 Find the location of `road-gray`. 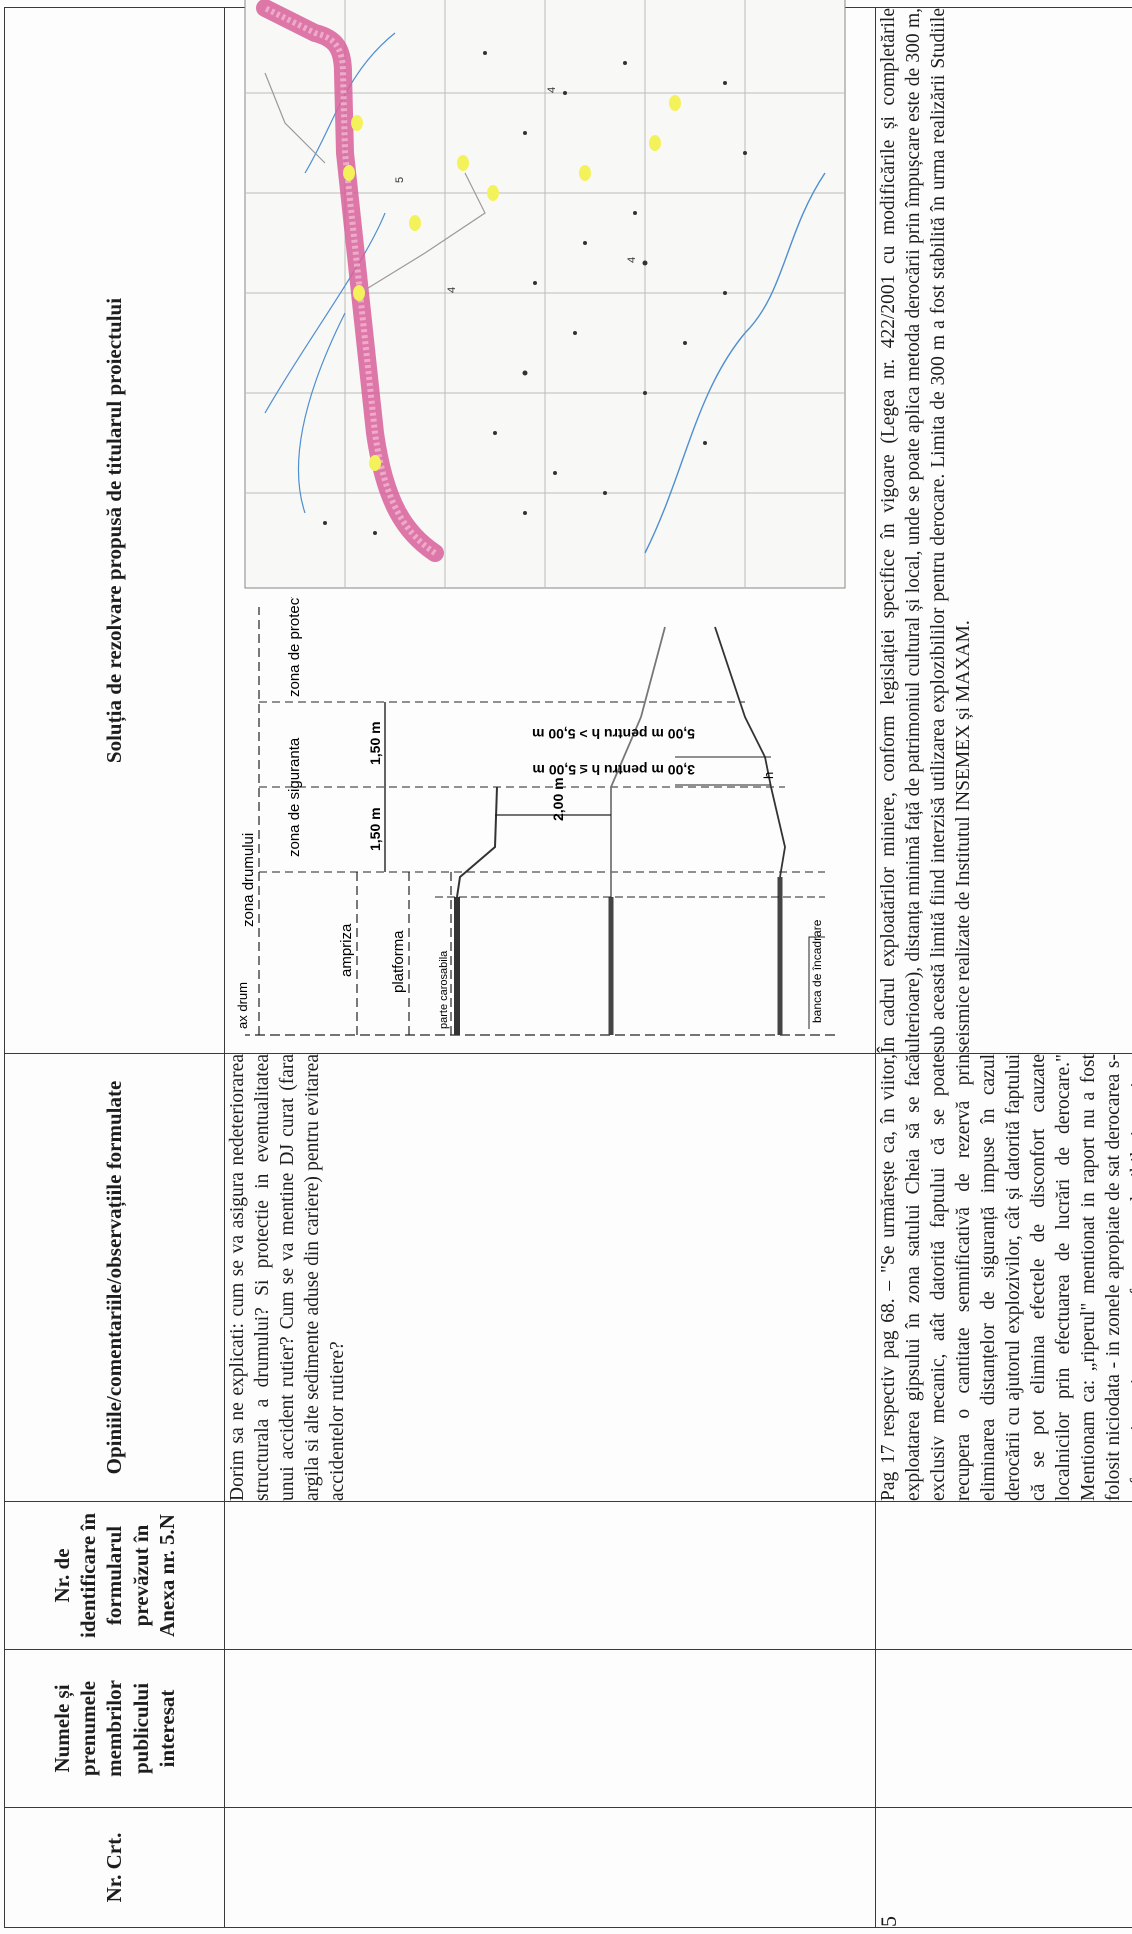

road-gray is located at coordinates (422, 233).